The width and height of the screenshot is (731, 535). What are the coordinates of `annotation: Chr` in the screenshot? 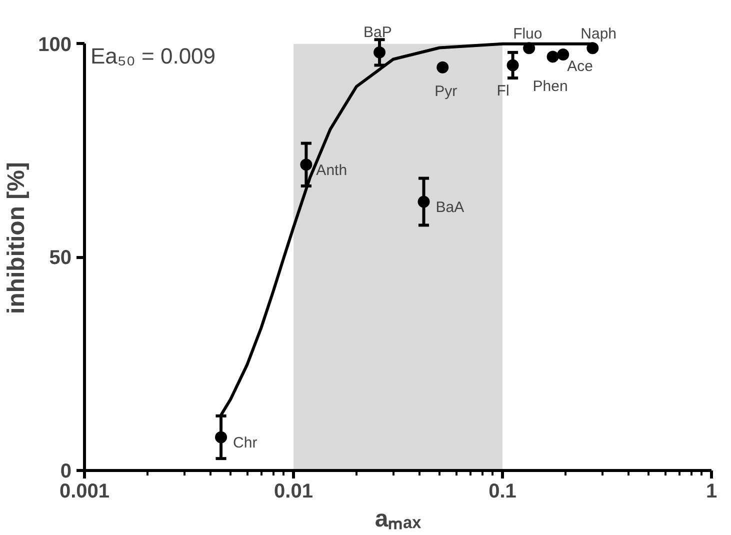 It's located at (245, 443).